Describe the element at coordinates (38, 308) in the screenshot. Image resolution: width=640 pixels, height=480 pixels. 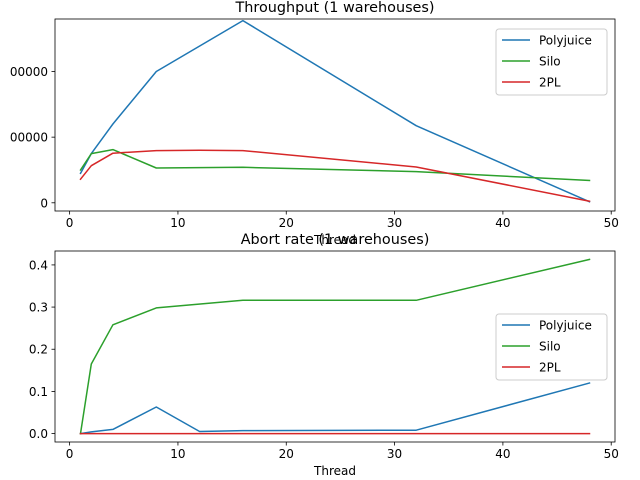
I see `y-tick-label: 0.3` at that location.